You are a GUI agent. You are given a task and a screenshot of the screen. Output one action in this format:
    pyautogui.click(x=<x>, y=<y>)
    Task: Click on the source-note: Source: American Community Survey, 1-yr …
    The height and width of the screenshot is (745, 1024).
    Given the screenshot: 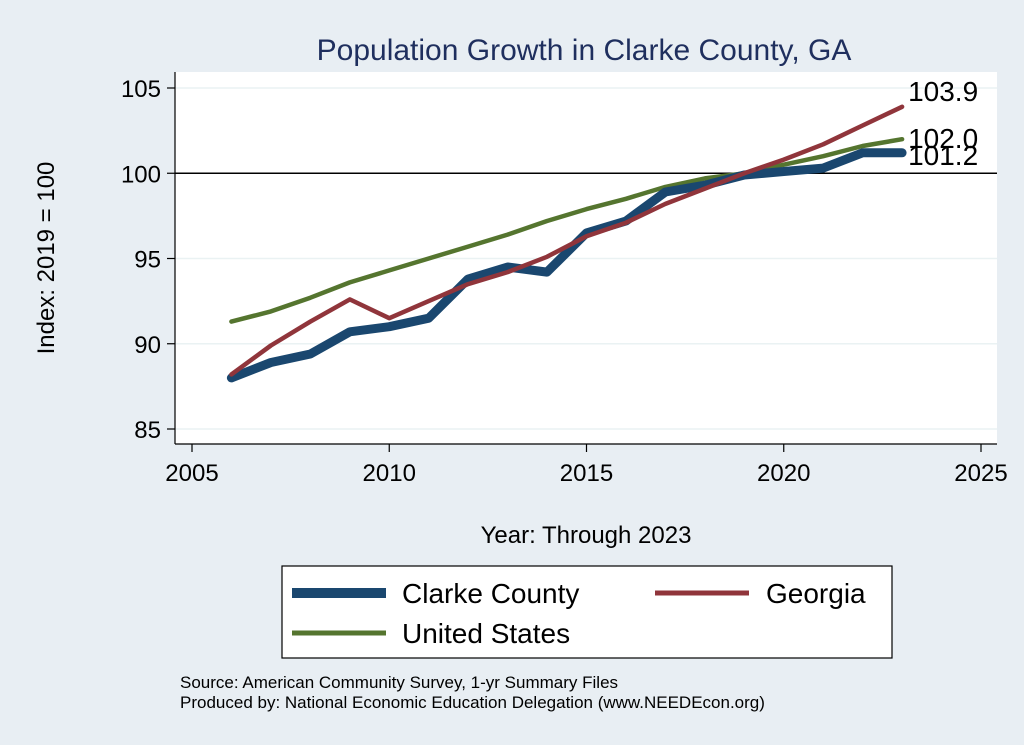 What is the action you would take?
    pyautogui.click(x=399, y=682)
    